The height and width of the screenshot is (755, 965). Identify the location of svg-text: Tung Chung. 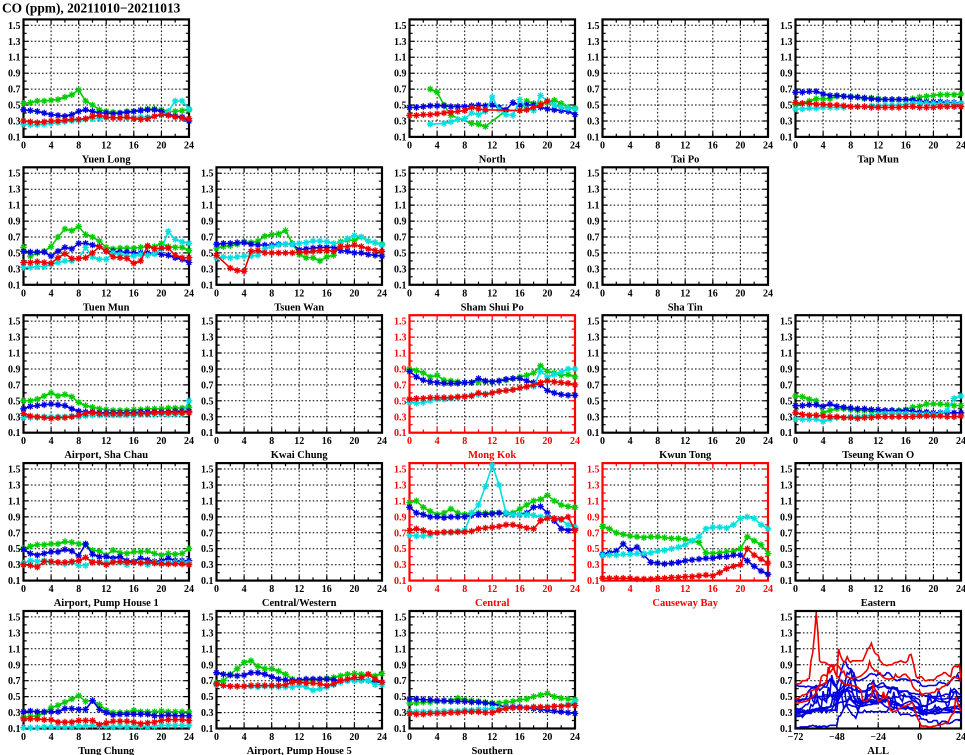
(106, 750).